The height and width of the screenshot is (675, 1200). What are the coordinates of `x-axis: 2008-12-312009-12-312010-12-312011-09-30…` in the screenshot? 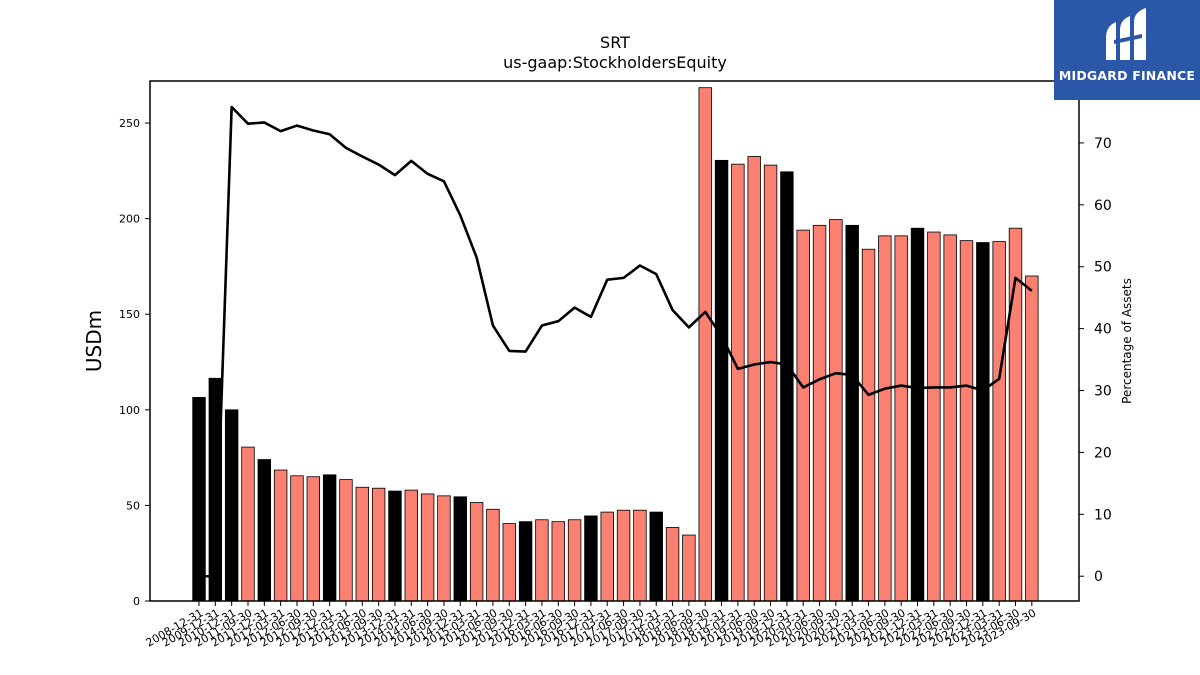 It's located at (591, 625).